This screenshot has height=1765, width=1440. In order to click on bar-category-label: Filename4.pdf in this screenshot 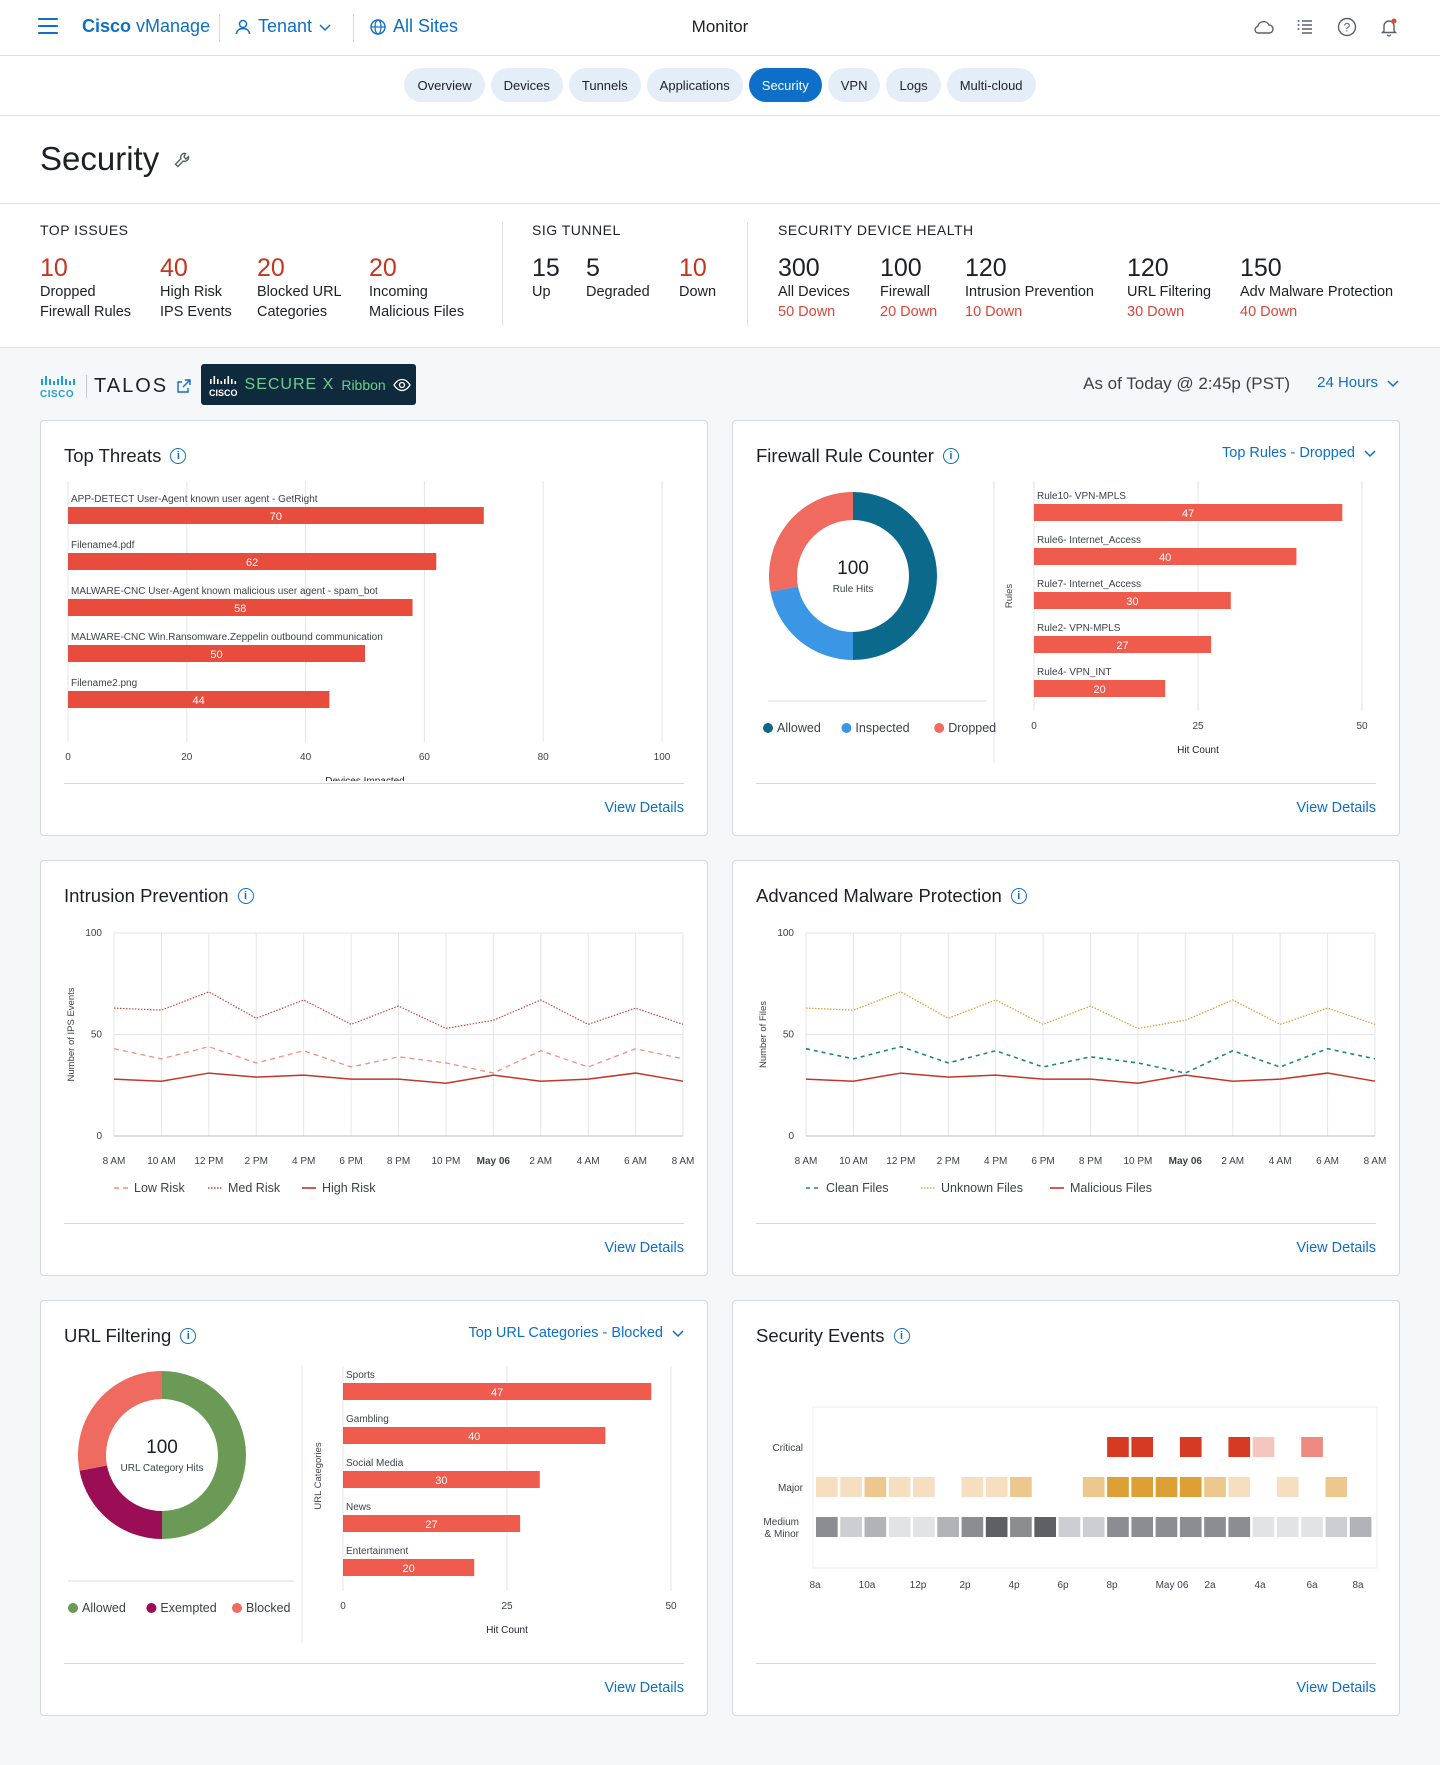, I will do `click(103, 545)`.